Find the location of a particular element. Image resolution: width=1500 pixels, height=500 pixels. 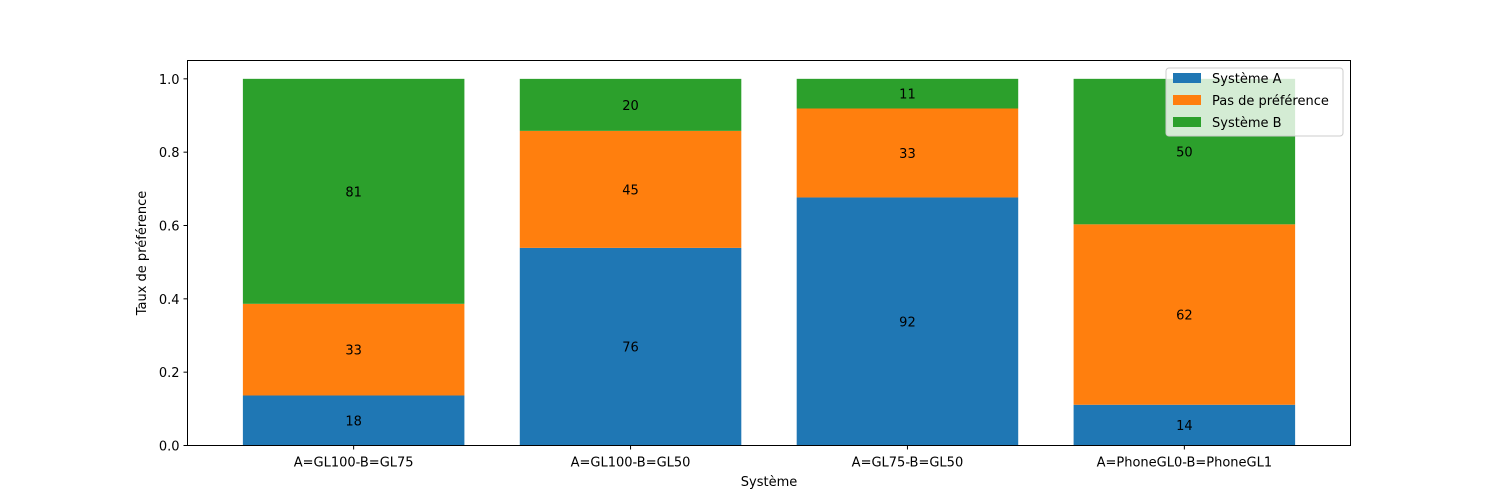

legend: Système A Pas de préférence Système B is located at coordinates (1254, 102).